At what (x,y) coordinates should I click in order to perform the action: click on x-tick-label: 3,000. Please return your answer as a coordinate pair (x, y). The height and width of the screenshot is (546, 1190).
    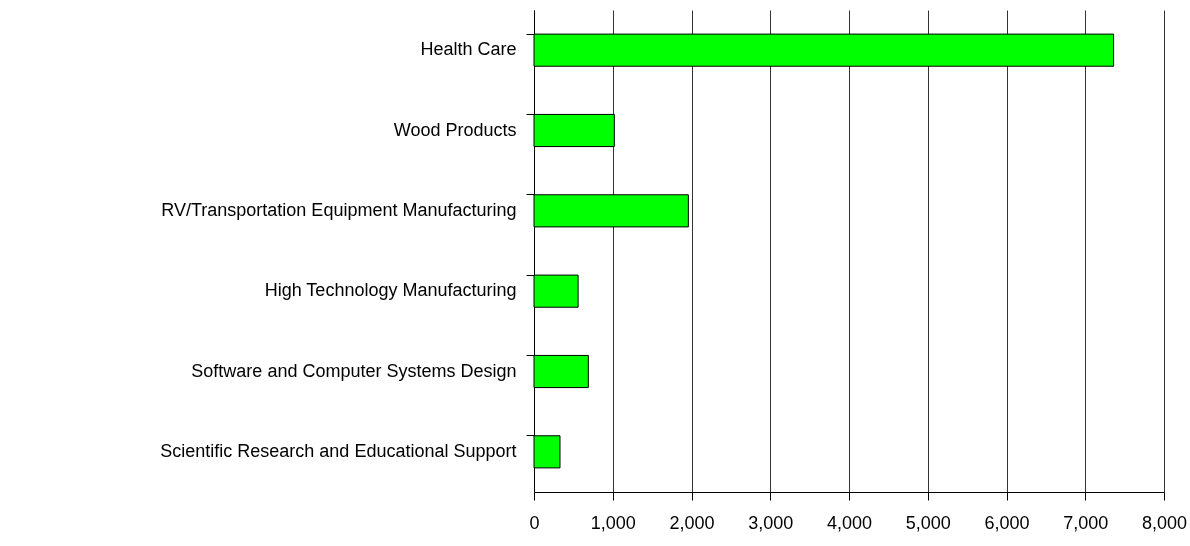
    Looking at the image, I should click on (771, 522).